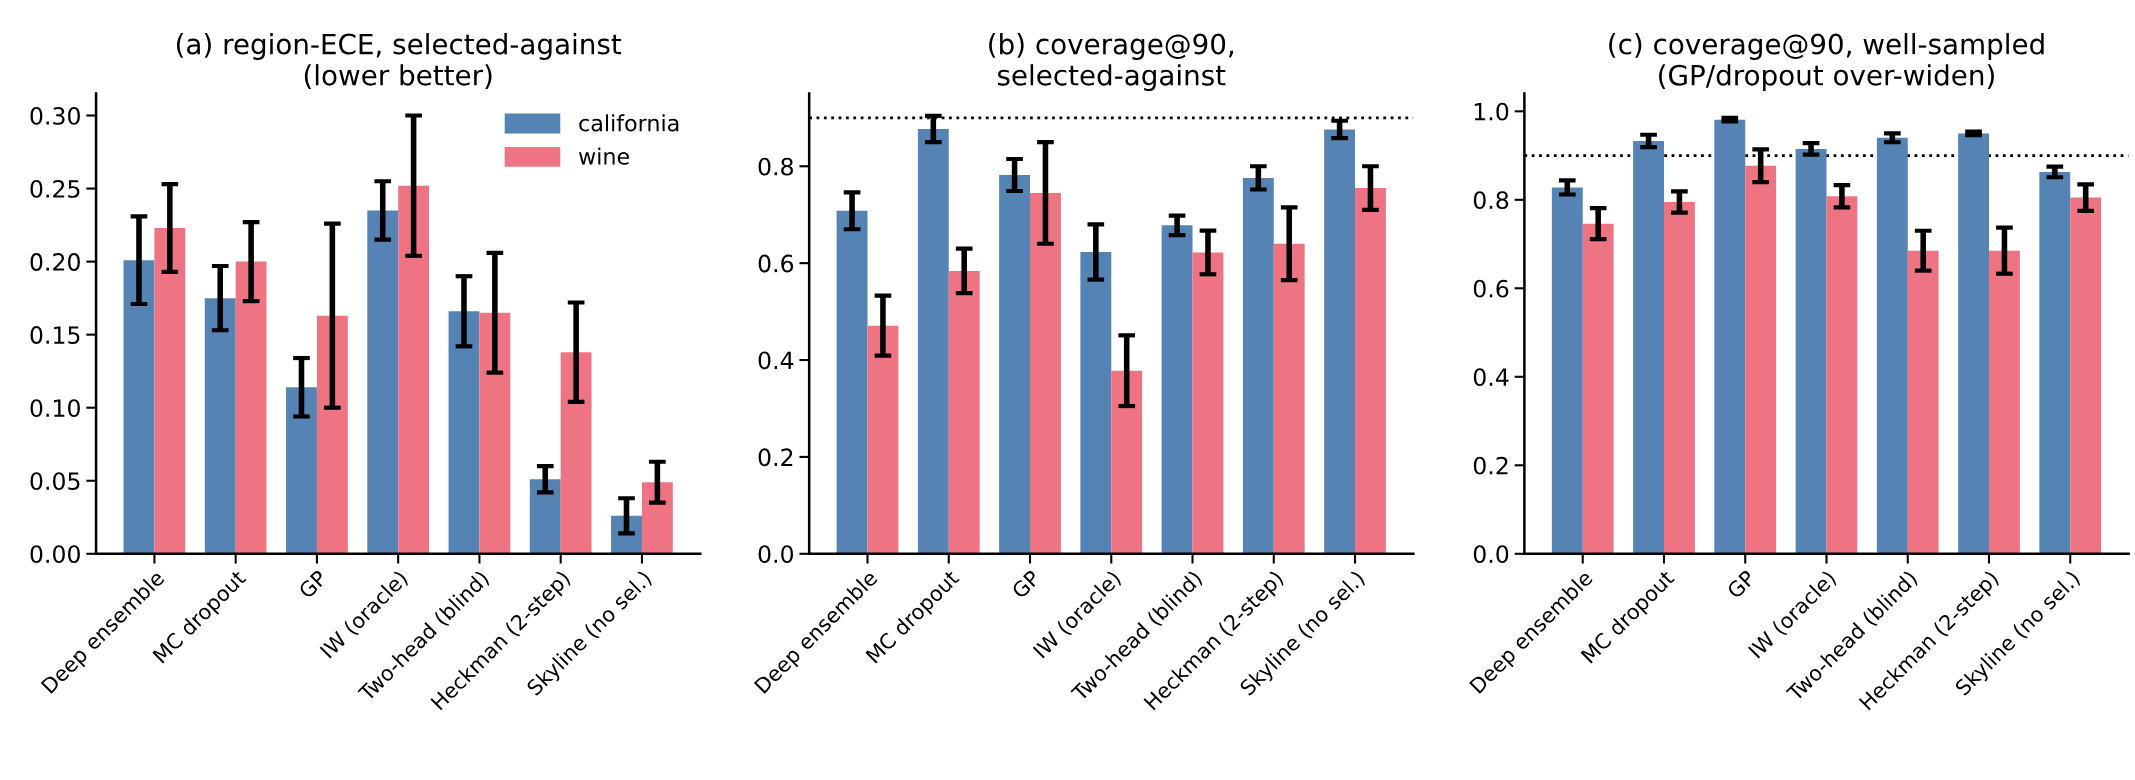 The width and height of the screenshot is (2135, 780). What do you see at coordinates (1491, 111) in the screenshot?
I see `y-tick-label: 1.0` at bounding box center [1491, 111].